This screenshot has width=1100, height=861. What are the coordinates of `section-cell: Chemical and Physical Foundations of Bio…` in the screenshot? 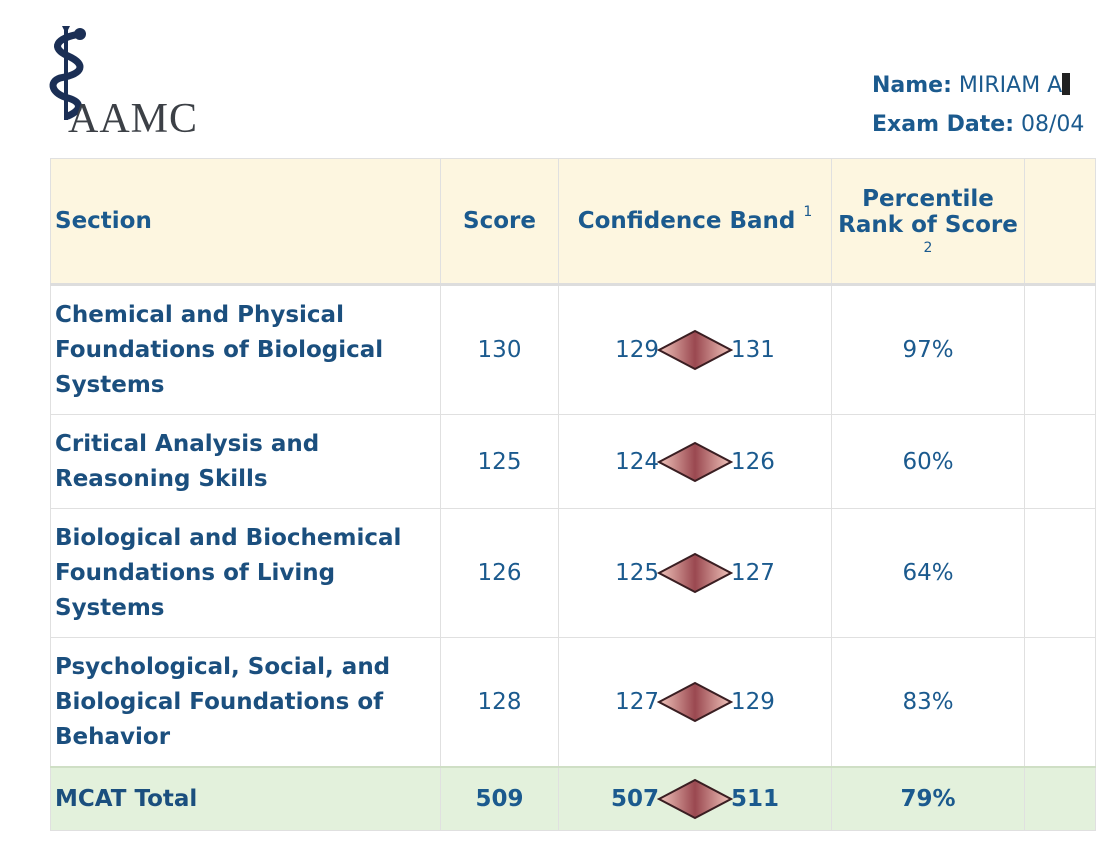 It's located at (245, 349).